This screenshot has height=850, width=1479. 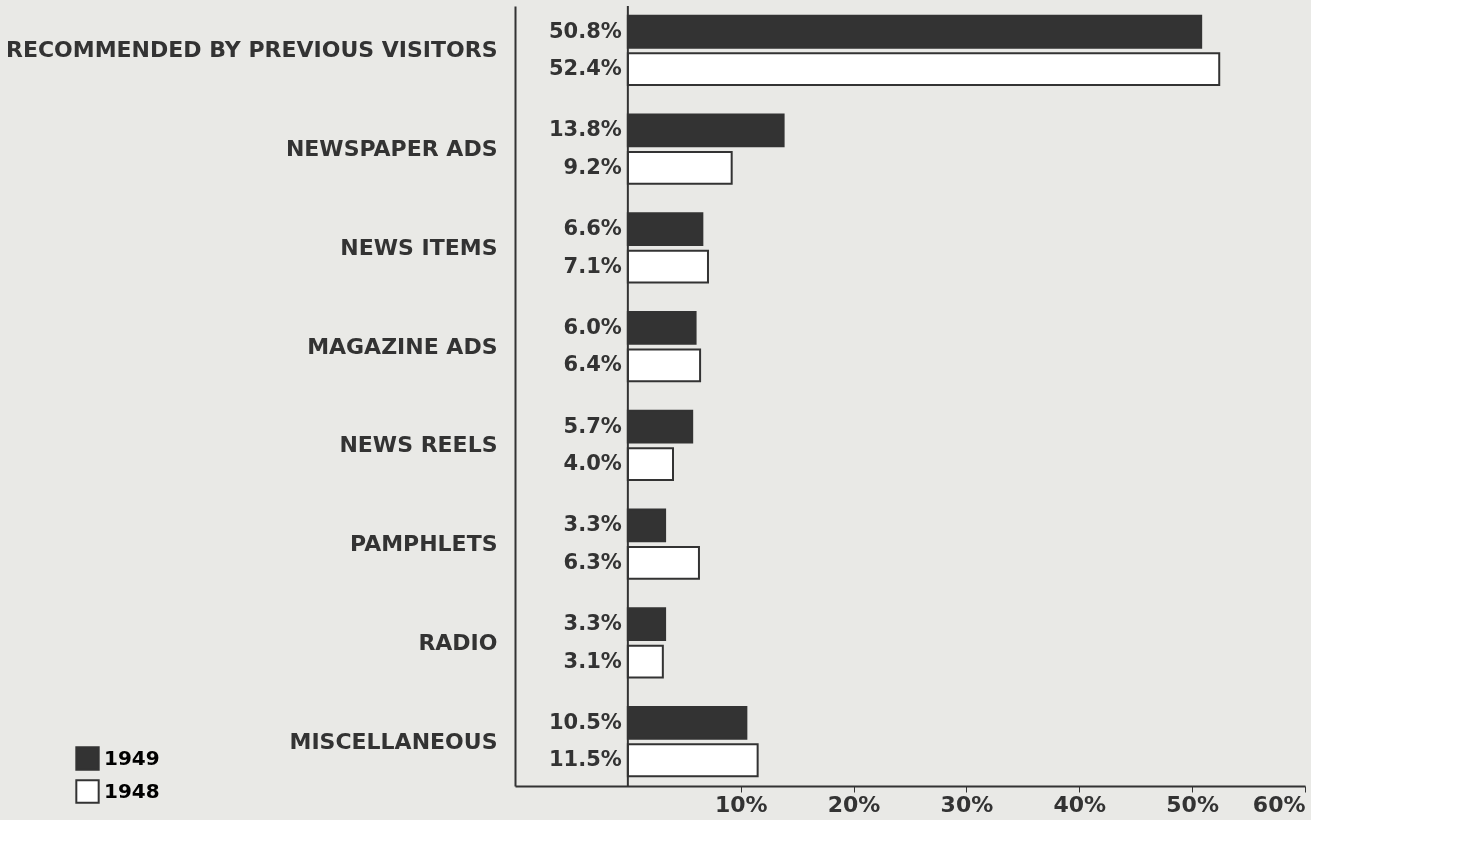 I want to click on x-tick-label: 20%, so click(x=854, y=804).